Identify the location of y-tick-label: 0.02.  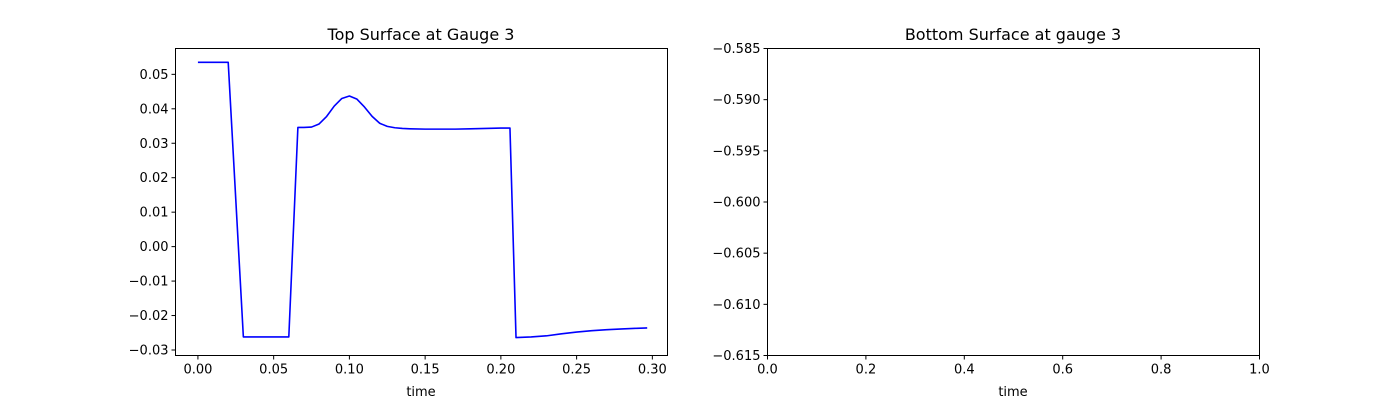
(154, 178).